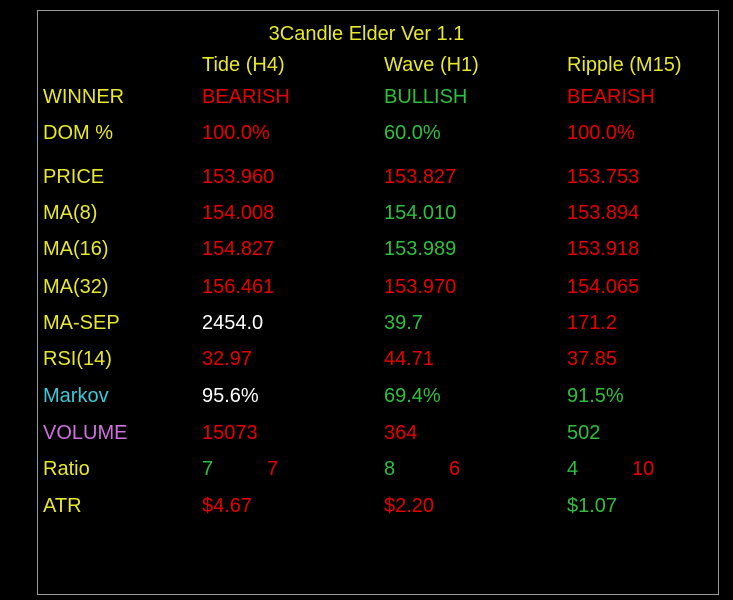 This screenshot has height=600, width=733. I want to click on row-label: MA-SEP, so click(81, 323).